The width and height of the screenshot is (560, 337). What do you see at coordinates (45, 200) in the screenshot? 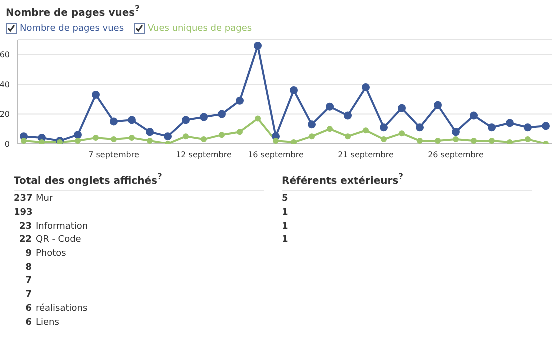
I see `category-label: Mur` at bounding box center [45, 200].